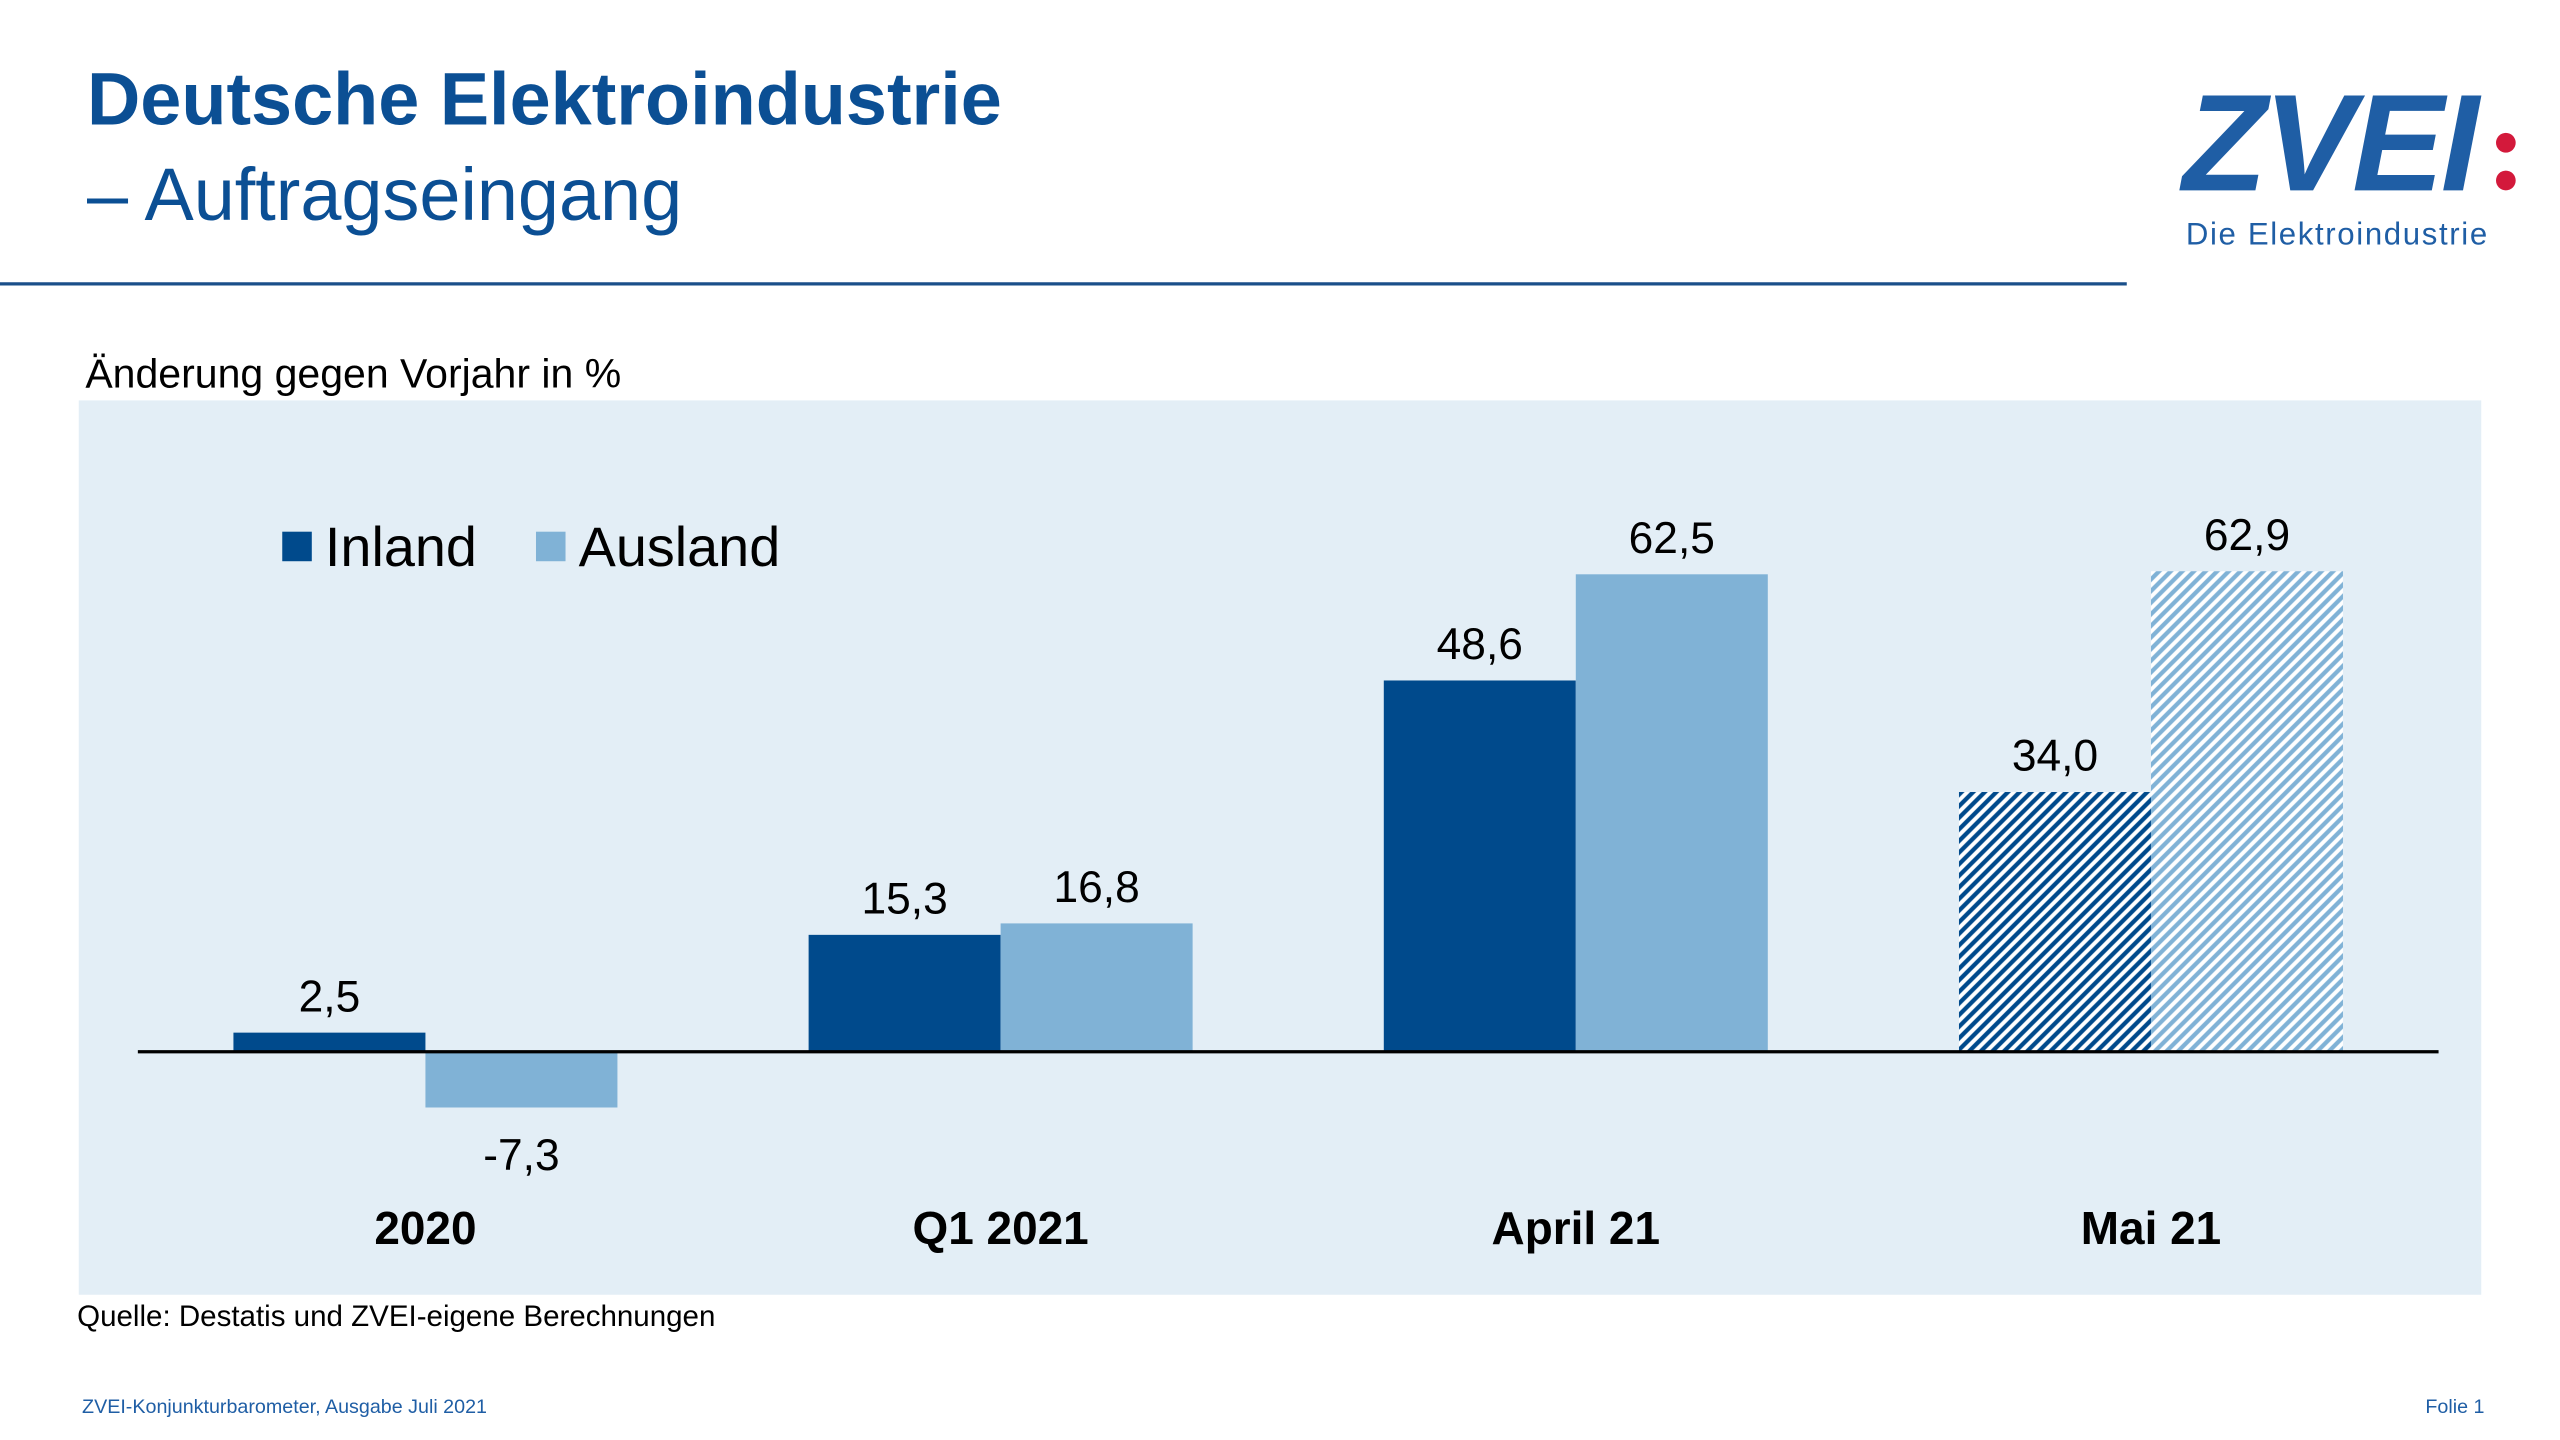 This screenshot has height=1440, width=2560. Describe the element at coordinates (384, 194) in the screenshot. I see `subtitle: – Auftragseingang` at that location.